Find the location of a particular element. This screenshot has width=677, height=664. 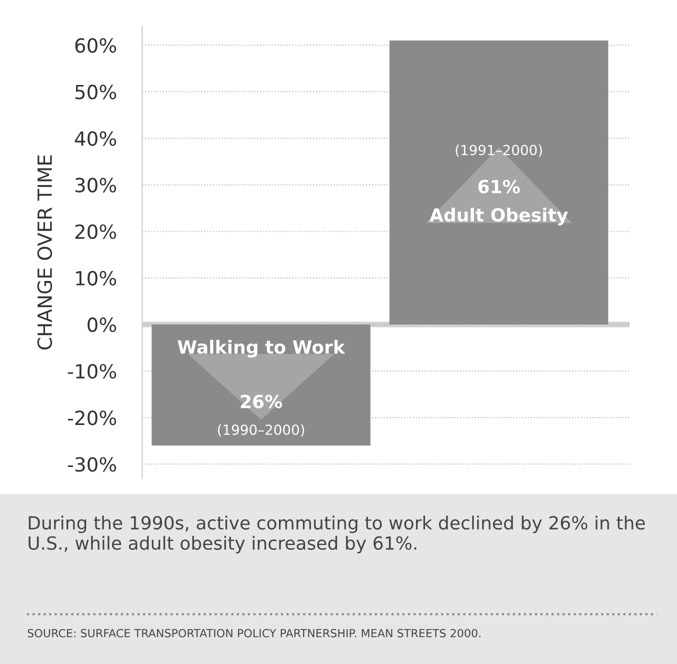

y-tick-label: 10% is located at coordinates (96, 278).